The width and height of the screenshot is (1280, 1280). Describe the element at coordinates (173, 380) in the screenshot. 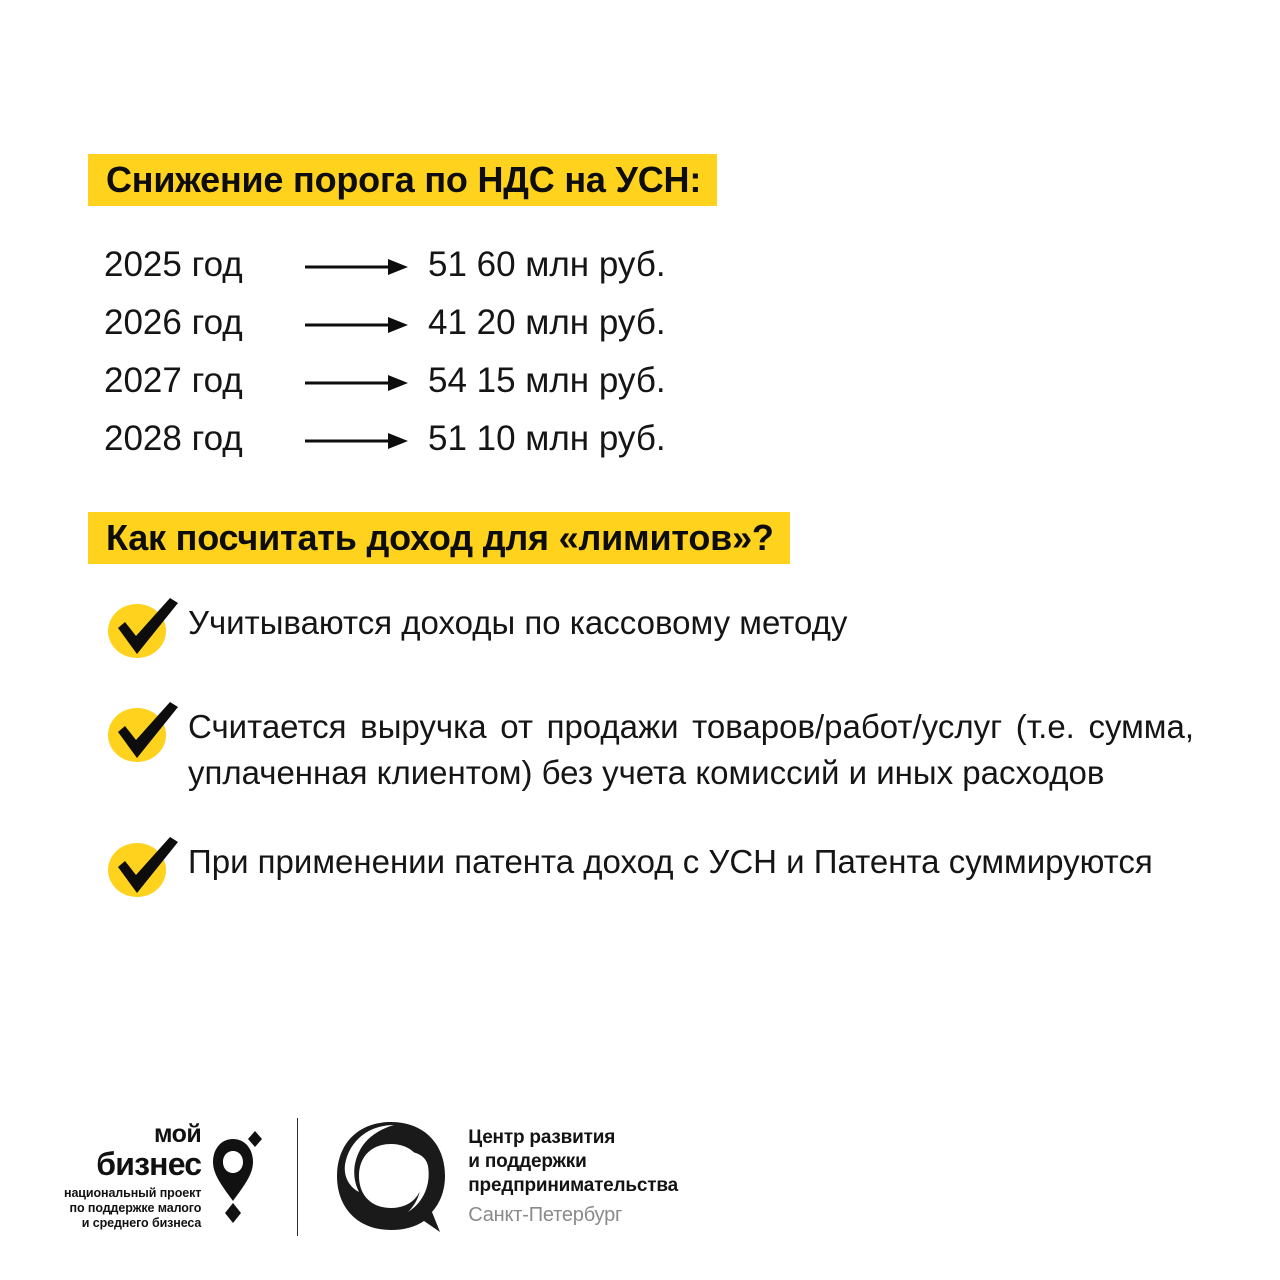

I see `threshold-year: 2027 год` at that location.